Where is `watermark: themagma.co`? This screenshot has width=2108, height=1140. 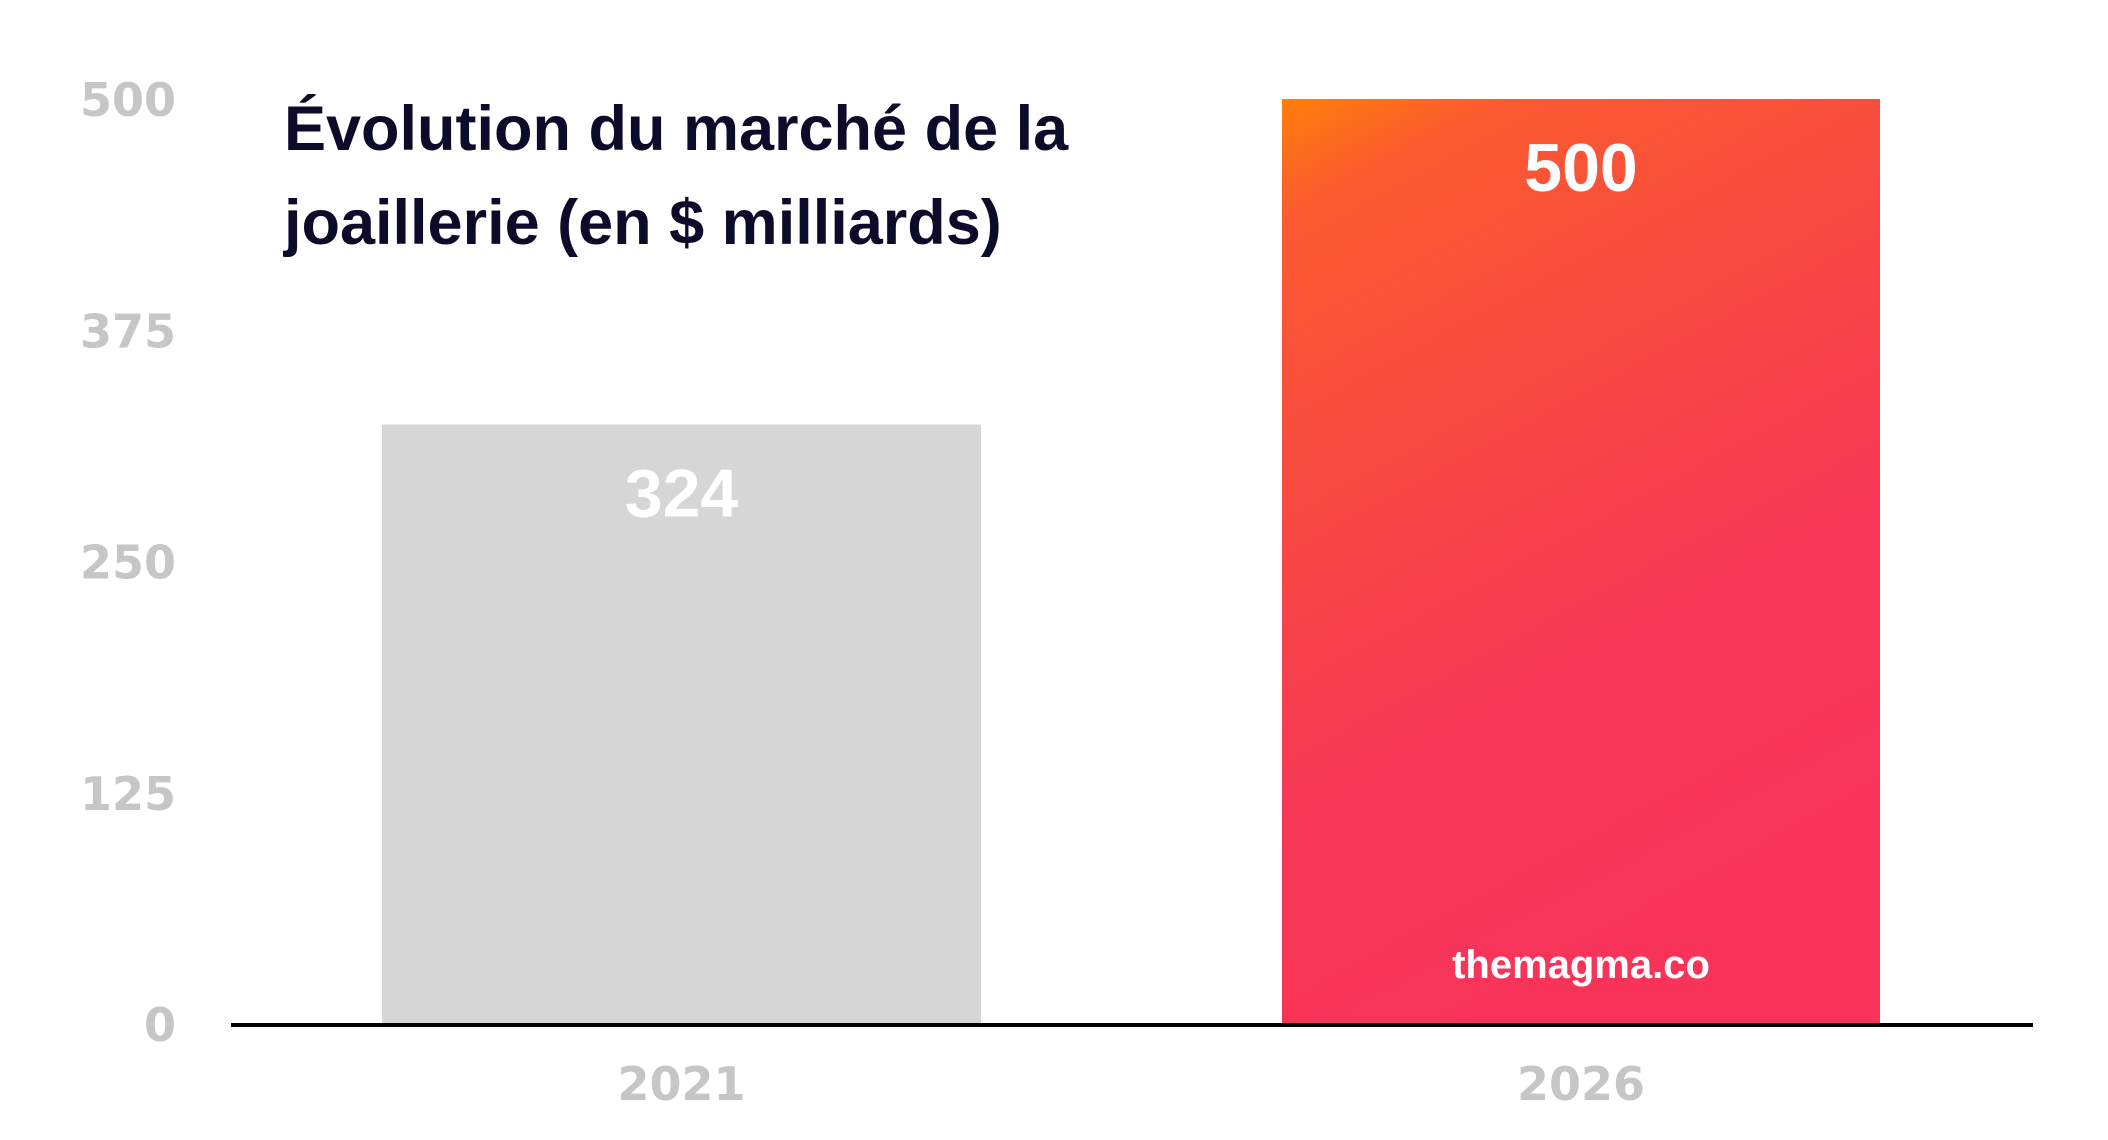 watermark: themagma.co is located at coordinates (1581, 965).